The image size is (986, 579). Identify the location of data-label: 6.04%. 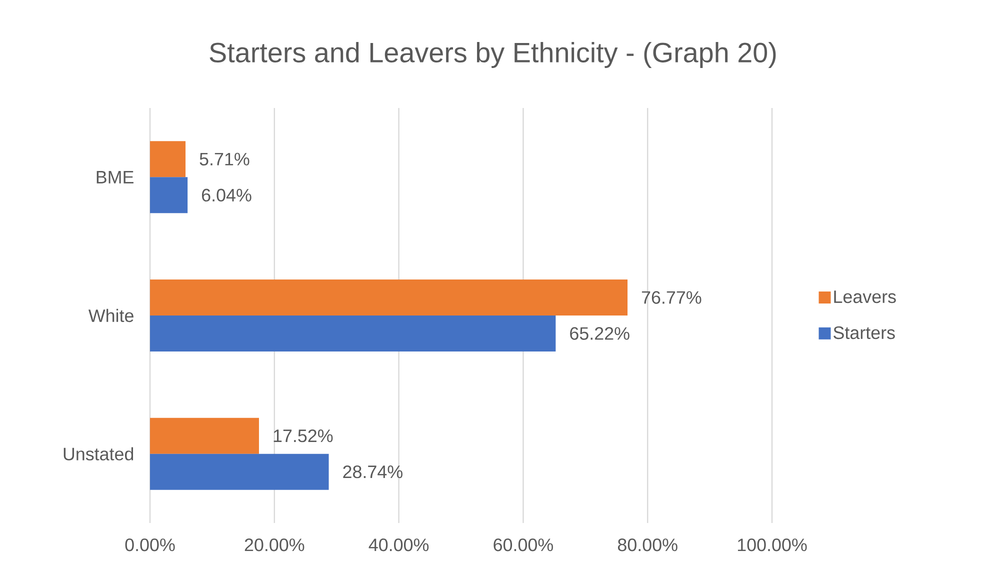
(227, 195).